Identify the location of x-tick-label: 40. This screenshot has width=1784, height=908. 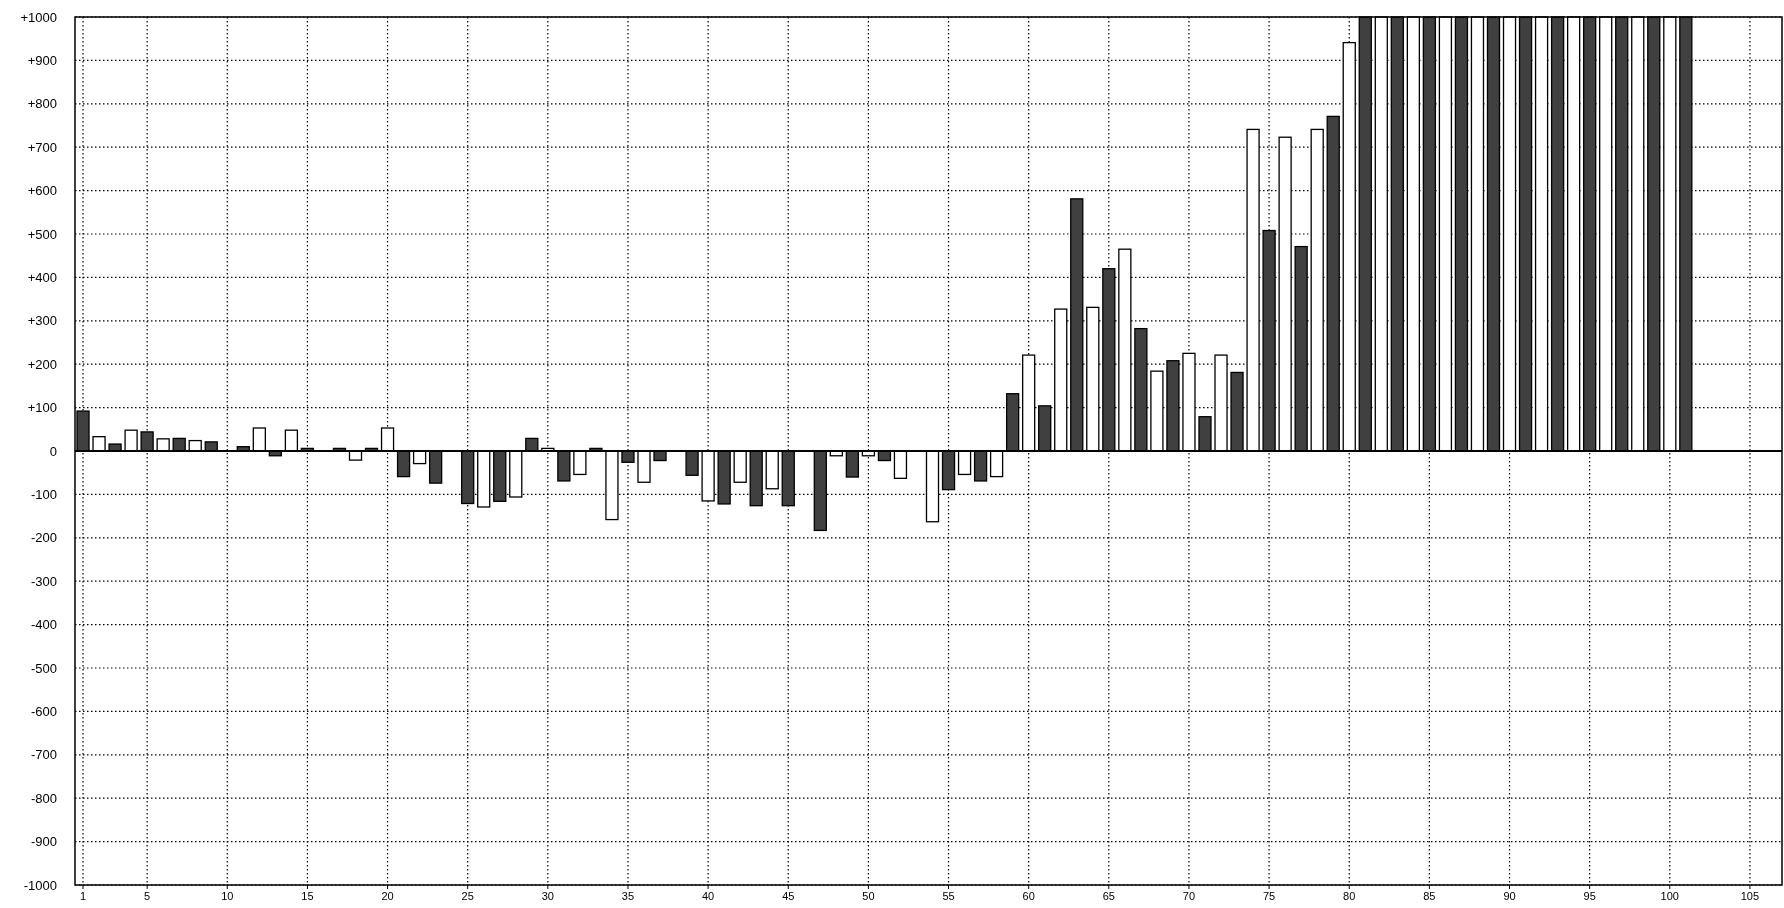
(708, 896).